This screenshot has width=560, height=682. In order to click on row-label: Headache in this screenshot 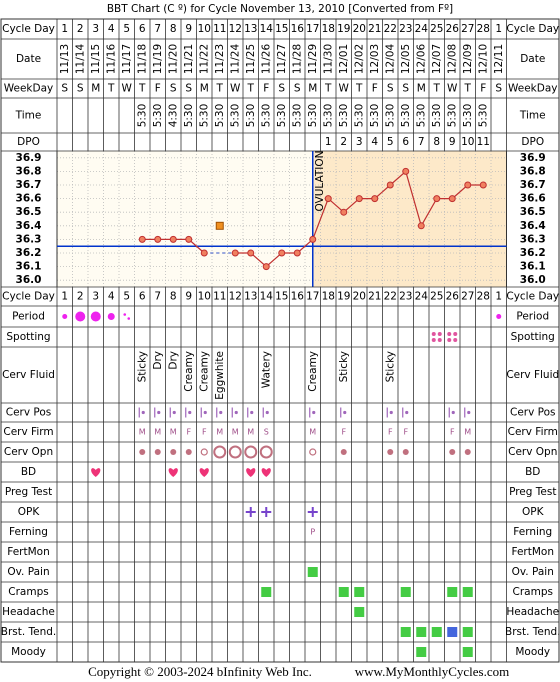, I will do `click(28, 612)`.